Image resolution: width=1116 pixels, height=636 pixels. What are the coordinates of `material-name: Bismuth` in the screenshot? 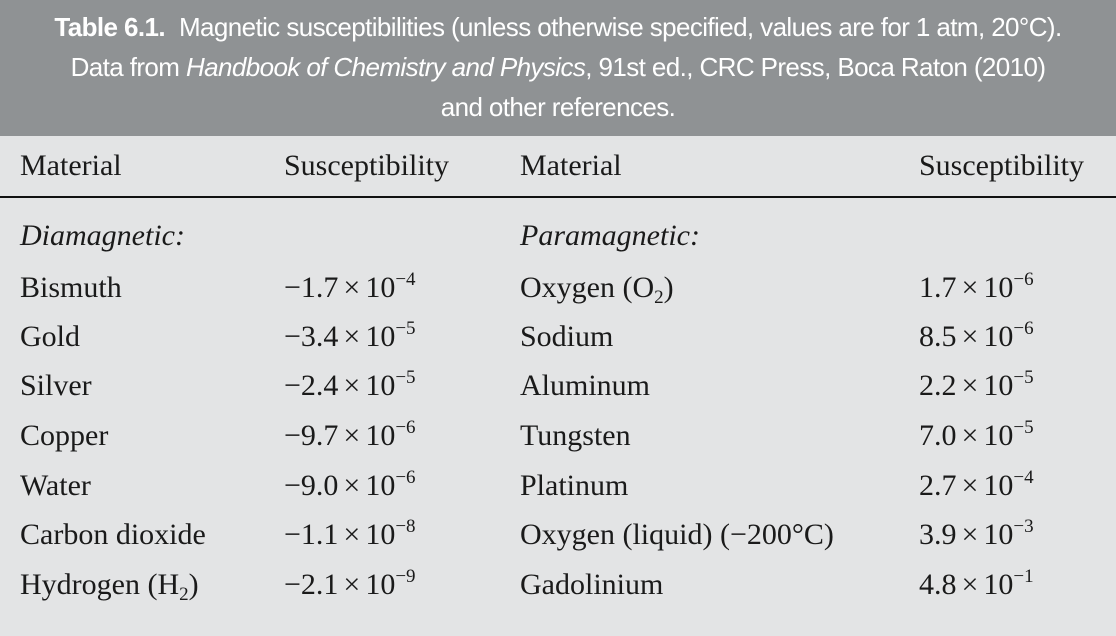 It's located at (71, 287).